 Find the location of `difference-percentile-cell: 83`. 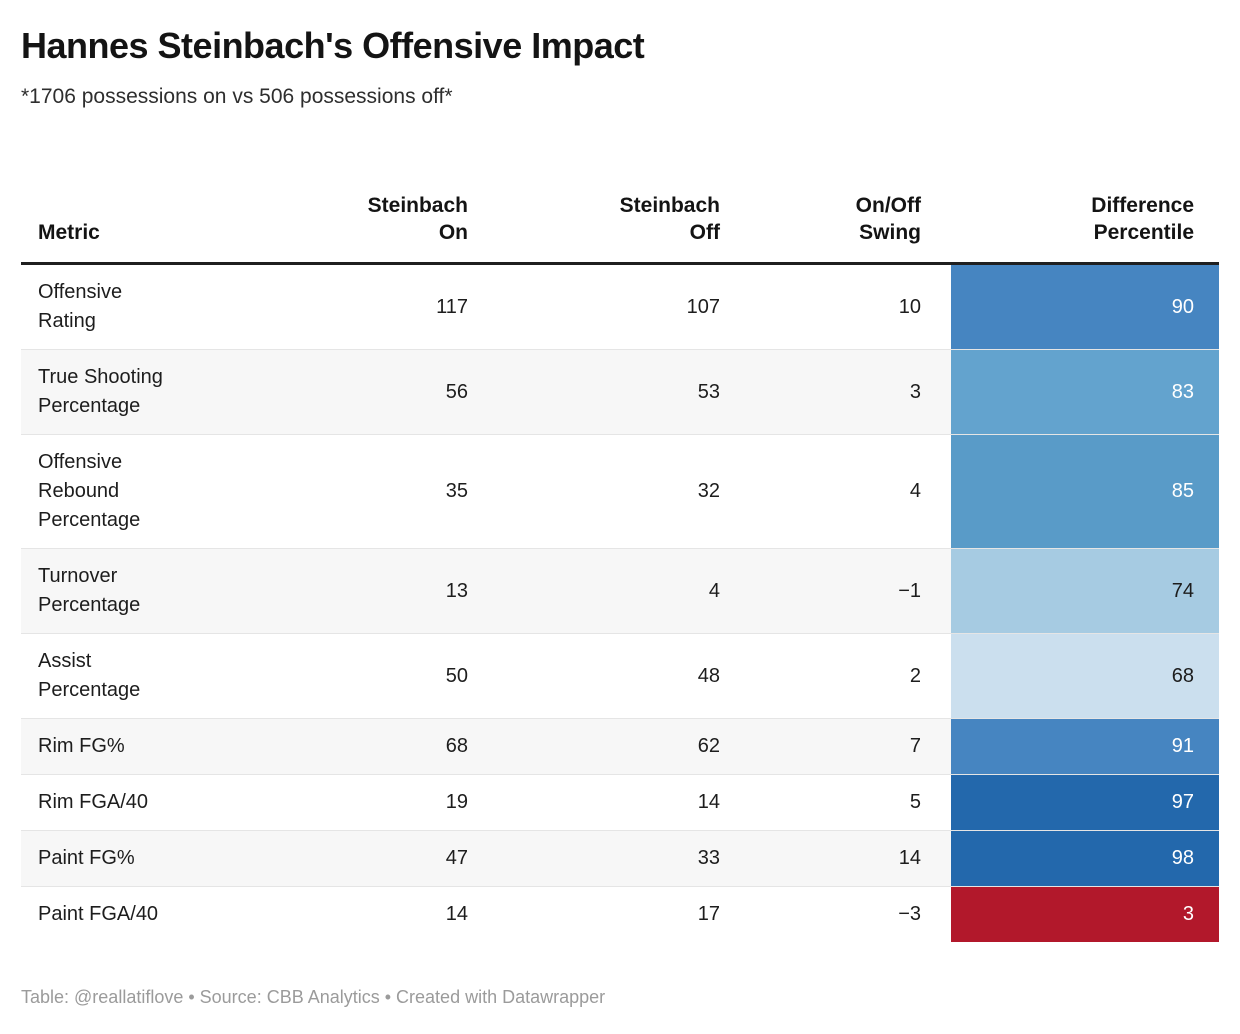

difference-percentile-cell: 83 is located at coordinates (1085, 392).